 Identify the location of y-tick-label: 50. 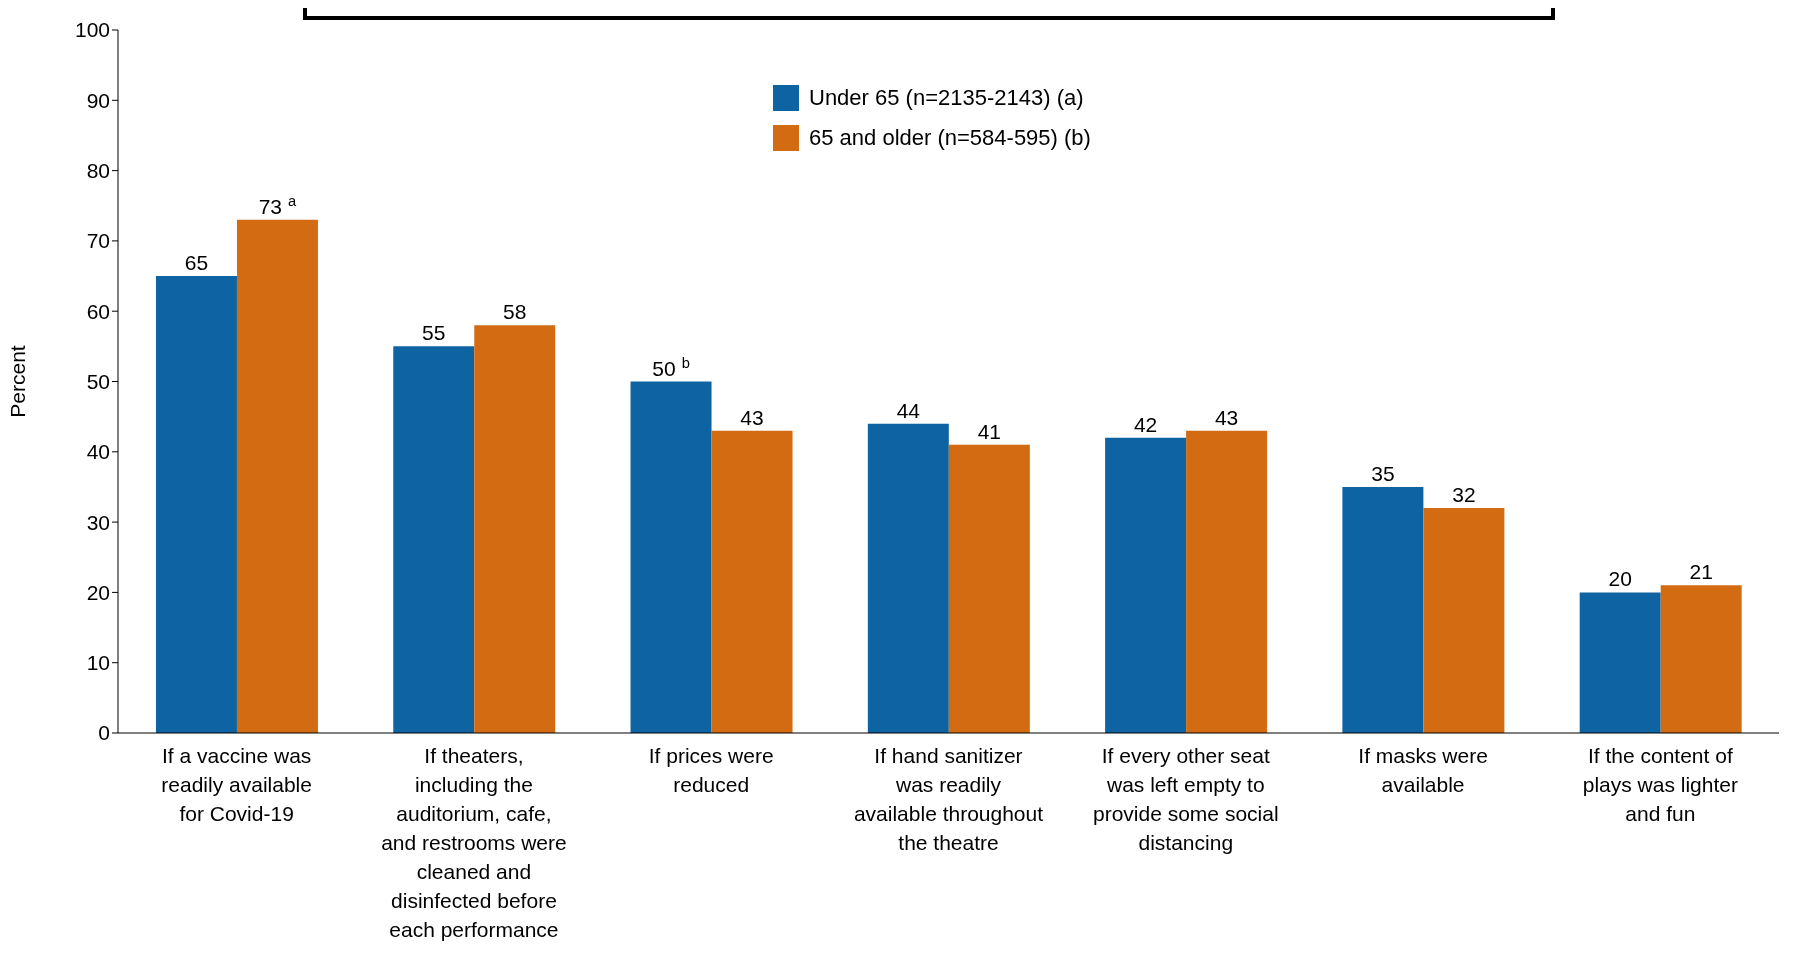
(98, 381).